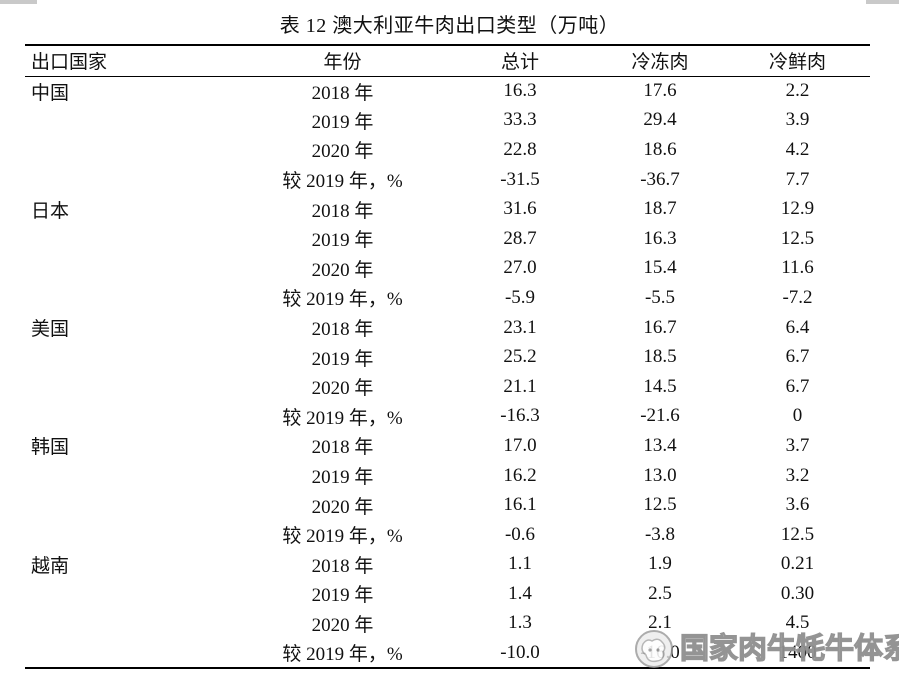  Describe the element at coordinates (447, 209) in the screenshot. I see `table-row: 日本 2018 年 31.6 18.7 12.9` at that location.